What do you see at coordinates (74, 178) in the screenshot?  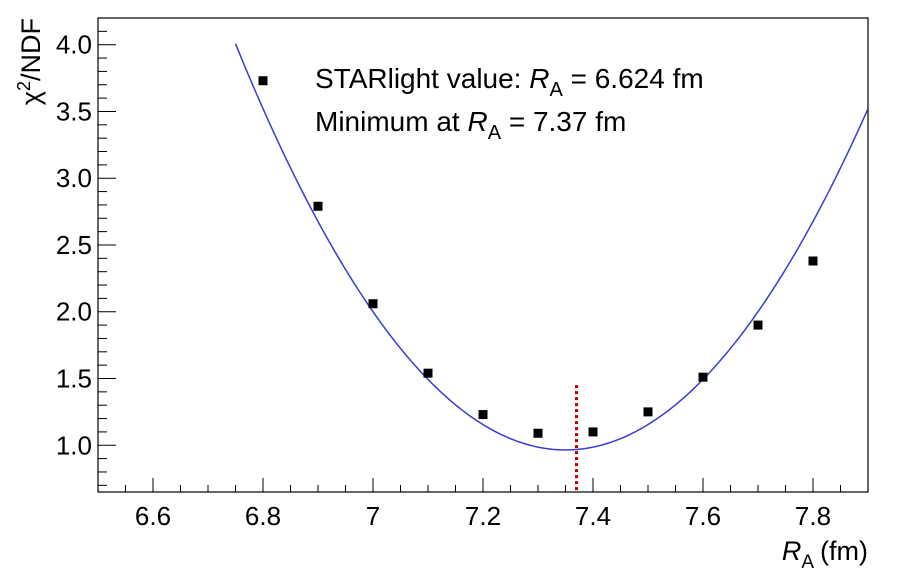 I see `y-tick-label: 3.0` at bounding box center [74, 178].